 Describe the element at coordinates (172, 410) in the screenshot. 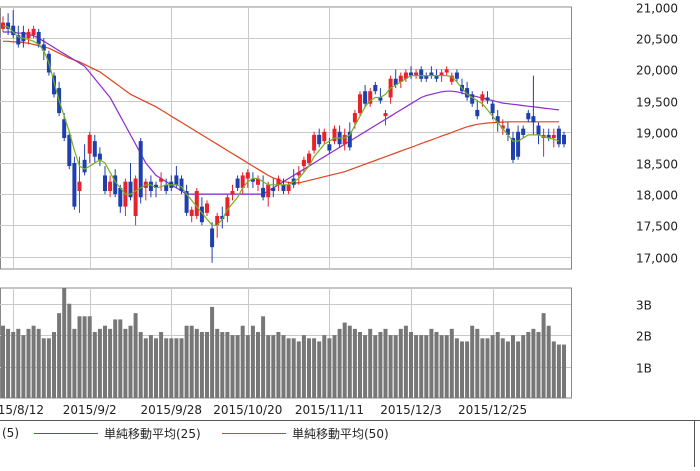

I see `x-tick-label: 2015/9/28` at that location.